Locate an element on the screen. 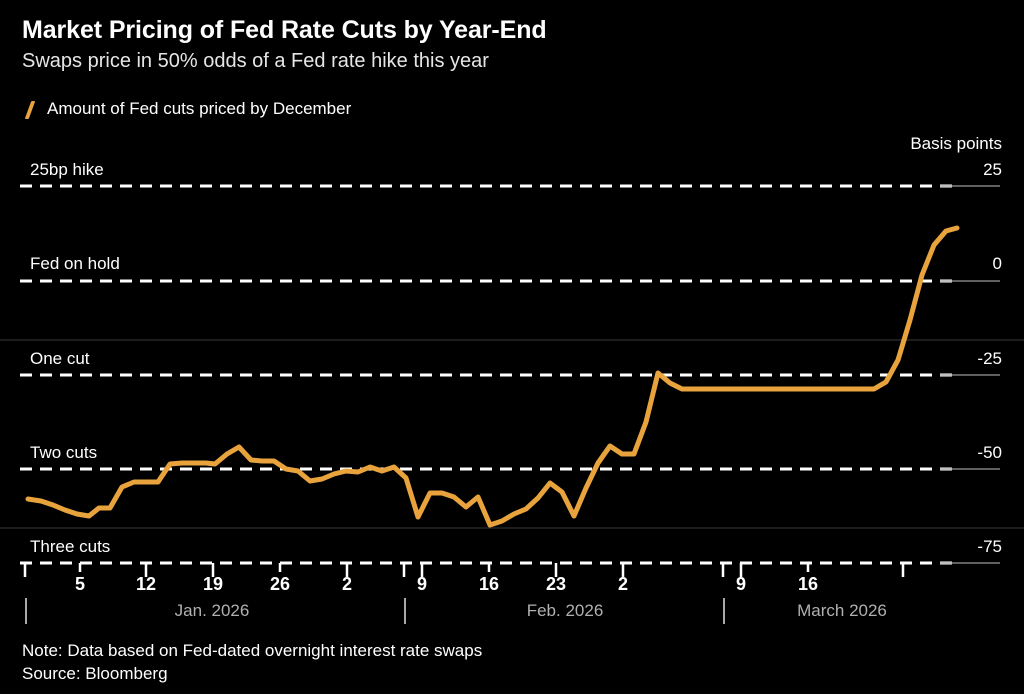 Image resolution: width=1024 pixels, height=694 pixels. x-month-label-feb: Feb. 2026 is located at coordinates (565, 610).